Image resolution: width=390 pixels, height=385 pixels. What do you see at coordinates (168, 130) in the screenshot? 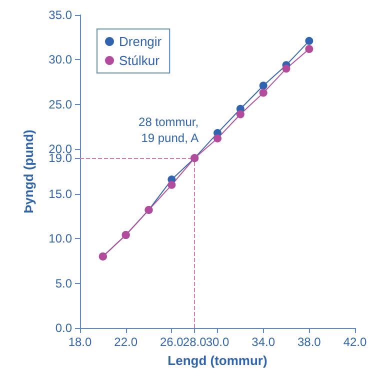
I see `annotation: 28 tommur, 19 pund, A` at bounding box center [168, 130].